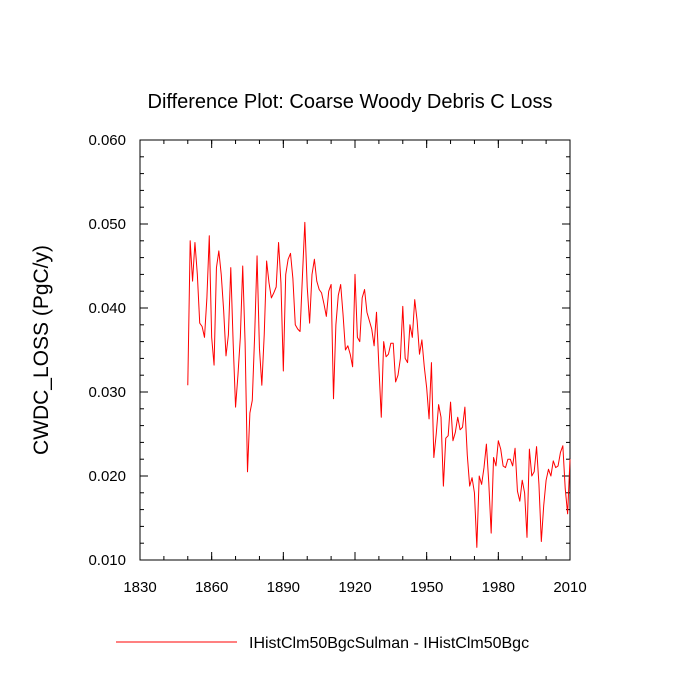 This screenshot has height=700, width=700. Describe the element at coordinates (283, 587) in the screenshot. I see `x-tick-label: 1890` at that location.